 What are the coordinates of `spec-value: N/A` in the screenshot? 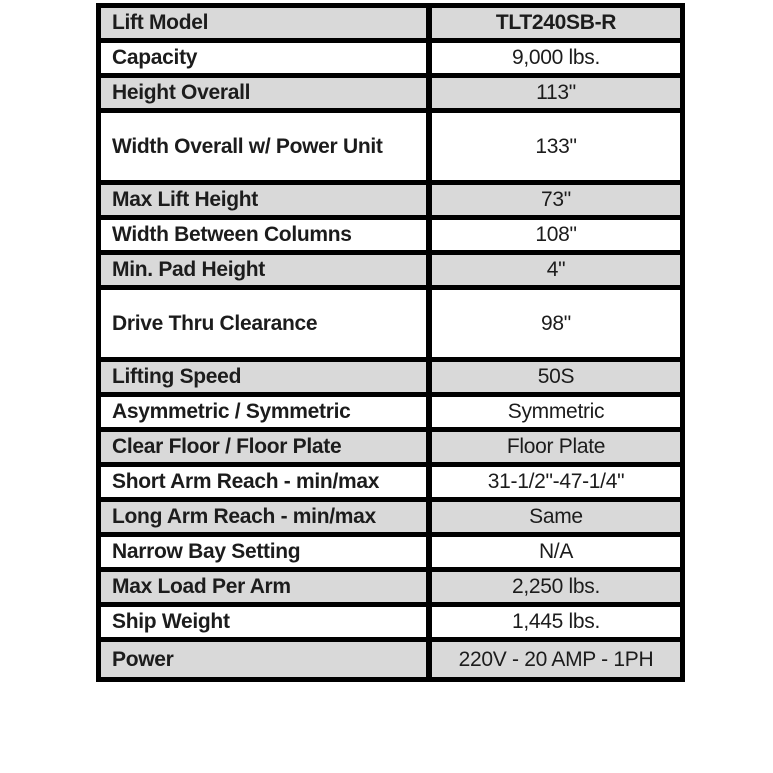 It's located at (556, 551).